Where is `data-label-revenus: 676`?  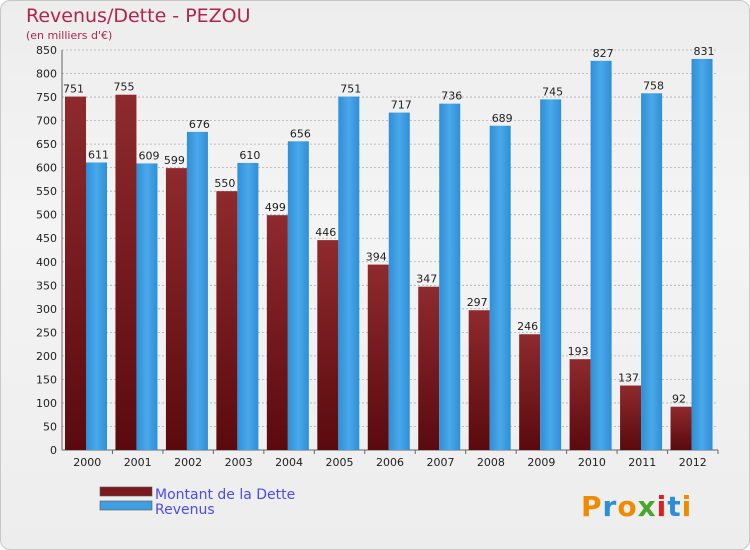
data-label-revenus: 676 is located at coordinates (199, 124).